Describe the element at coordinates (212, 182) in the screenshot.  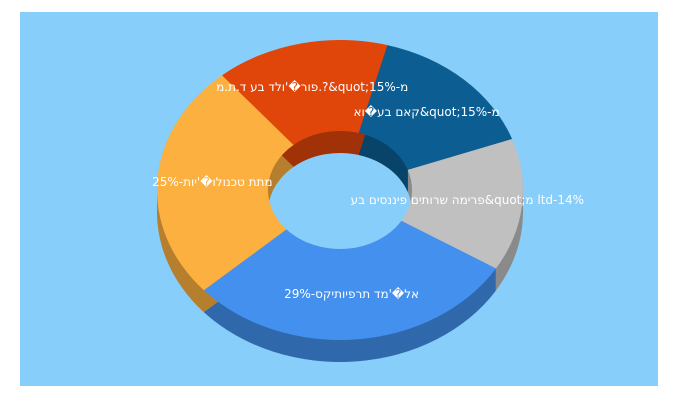
I see `data-label: מתת טכנולו�'יות-25%` at that location.